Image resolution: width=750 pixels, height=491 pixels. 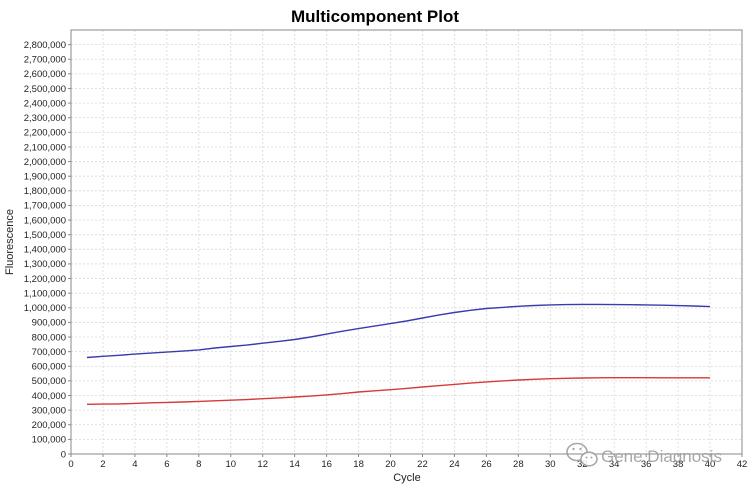 I want to click on y-tick-label: 900,000, so click(x=49, y=323).